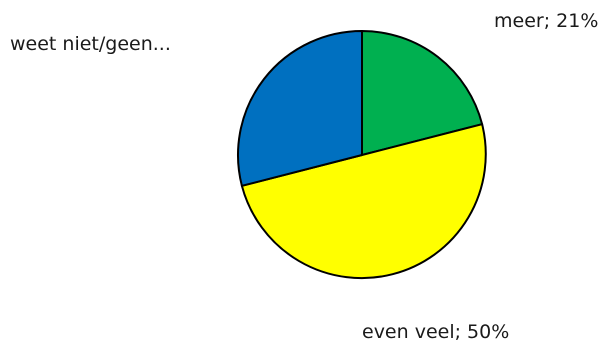  I want to click on slice-label-even-veel: even veel; 50%, so click(435, 332).